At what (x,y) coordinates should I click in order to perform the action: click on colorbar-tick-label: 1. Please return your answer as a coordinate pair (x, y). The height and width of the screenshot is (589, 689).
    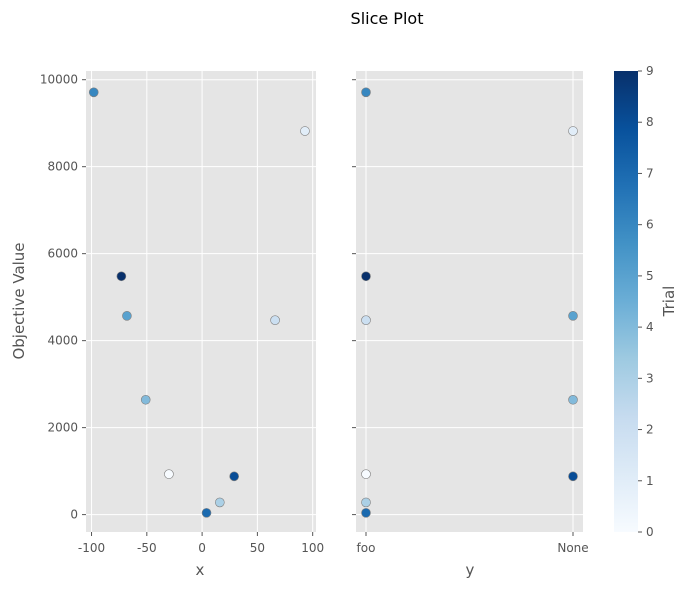
    Looking at the image, I should click on (650, 481).